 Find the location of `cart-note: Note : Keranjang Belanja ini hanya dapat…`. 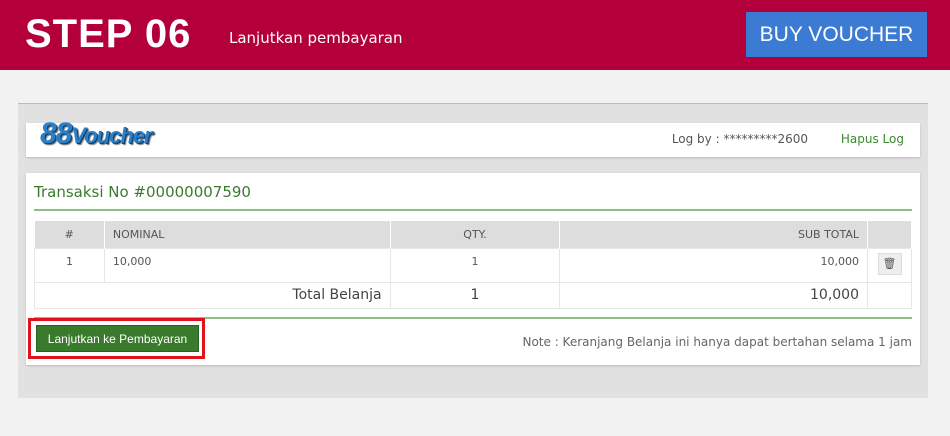

cart-note: Note : Keranjang Belanja ini hanya dapat… is located at coordinates (717, 342).